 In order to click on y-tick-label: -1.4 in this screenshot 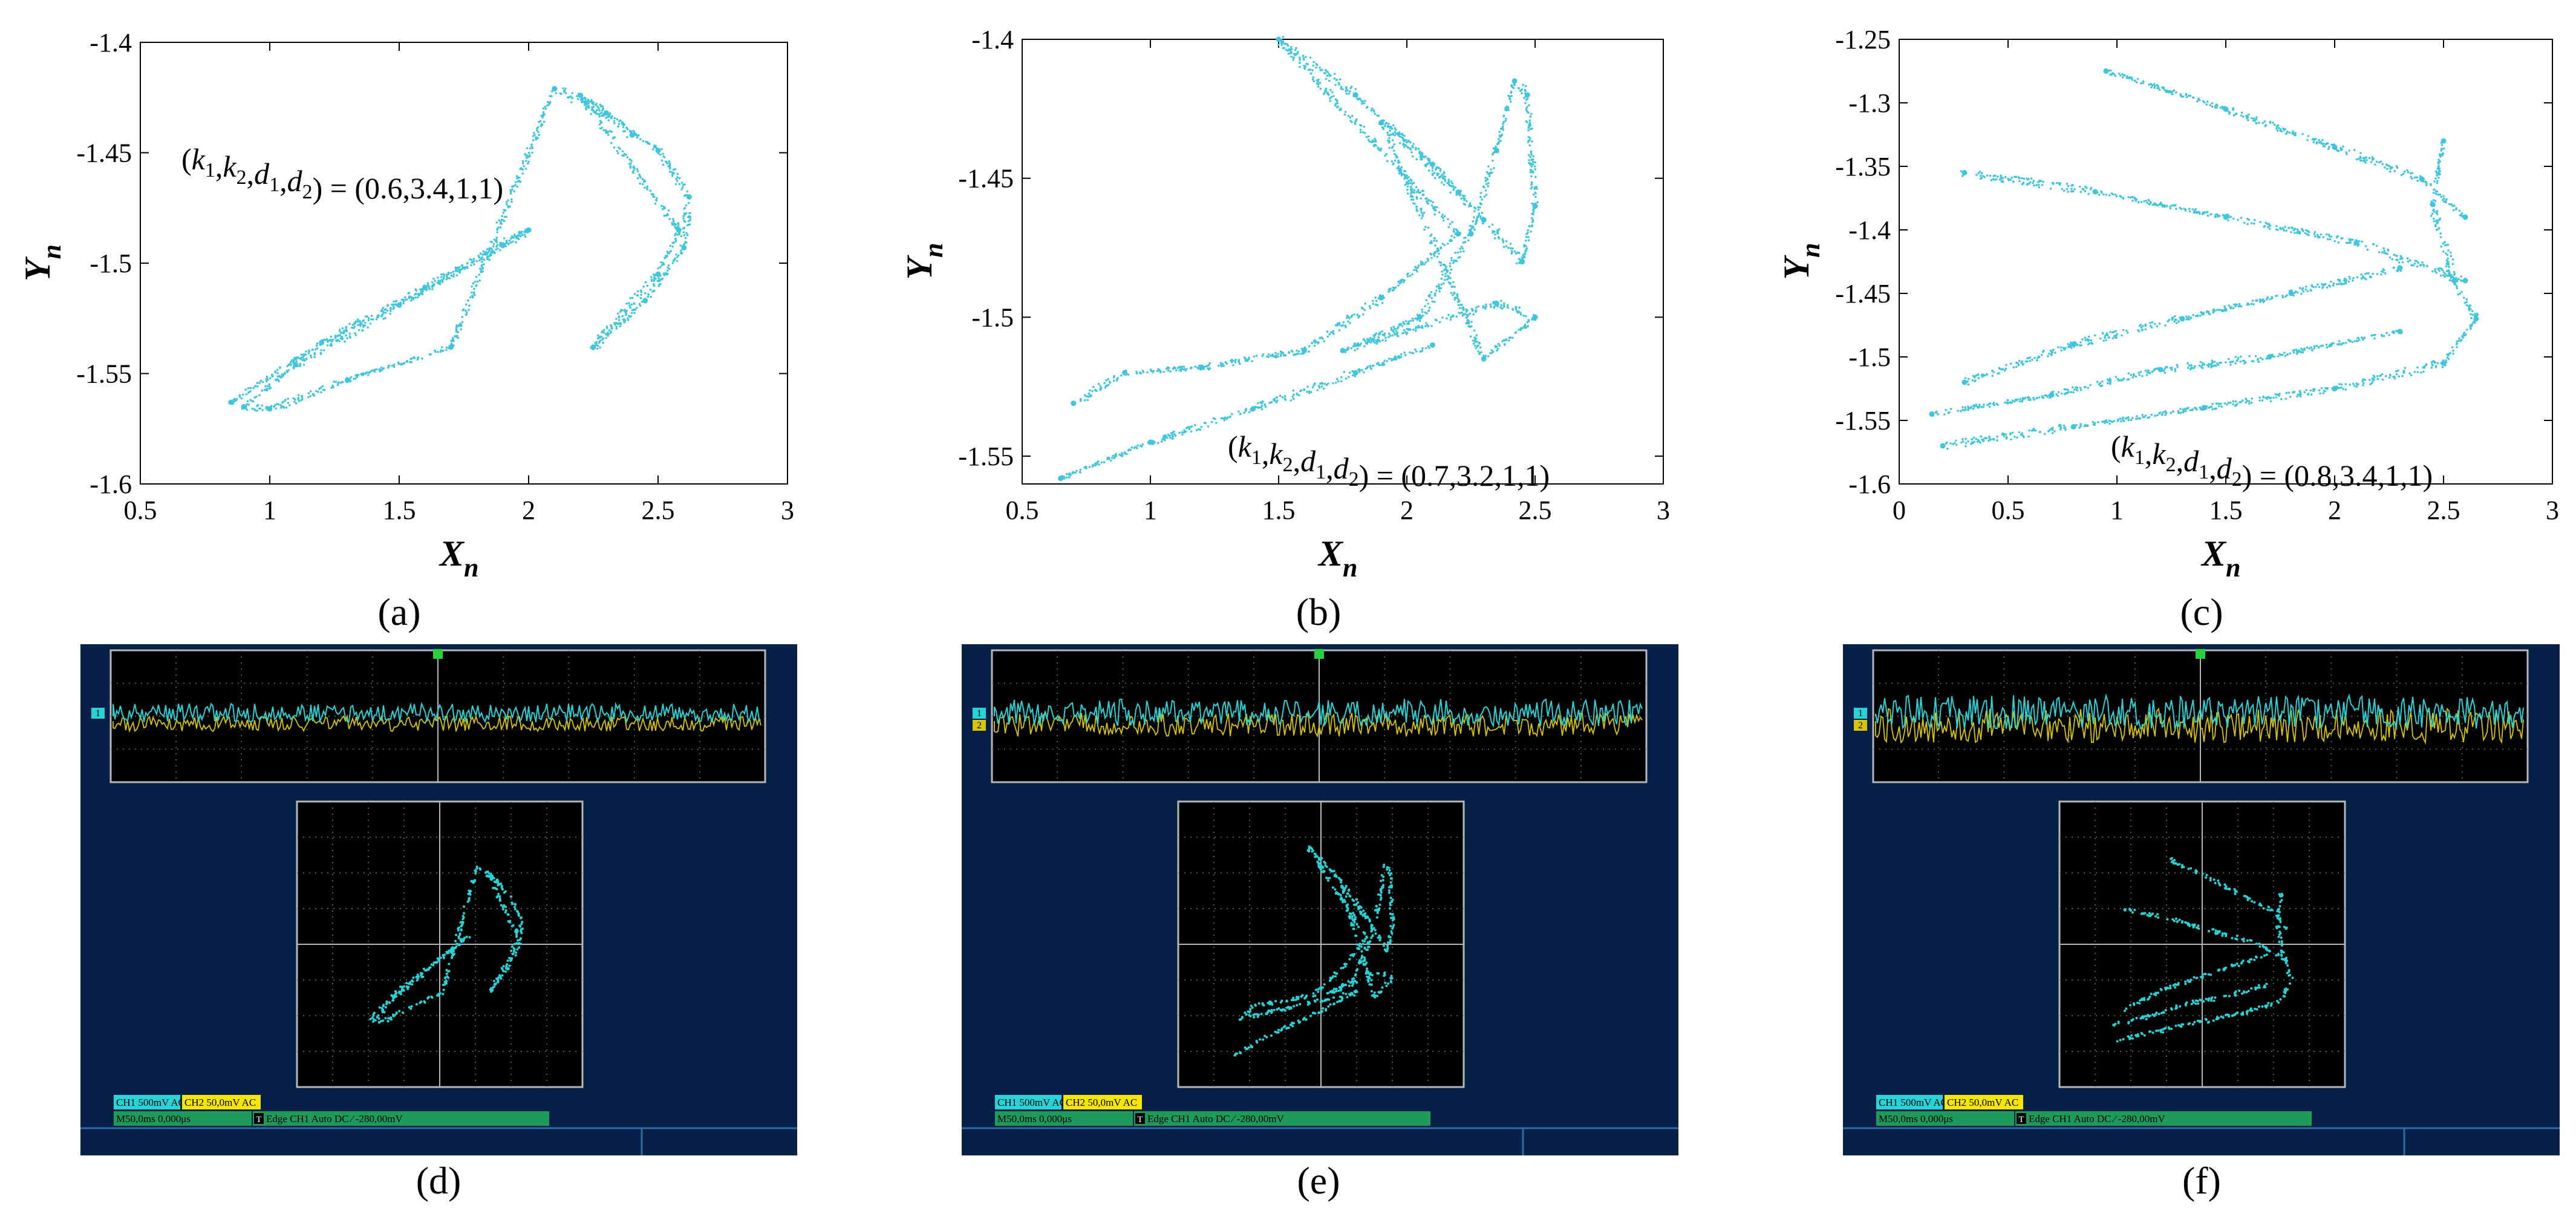, I will do `click(111, 42)`.